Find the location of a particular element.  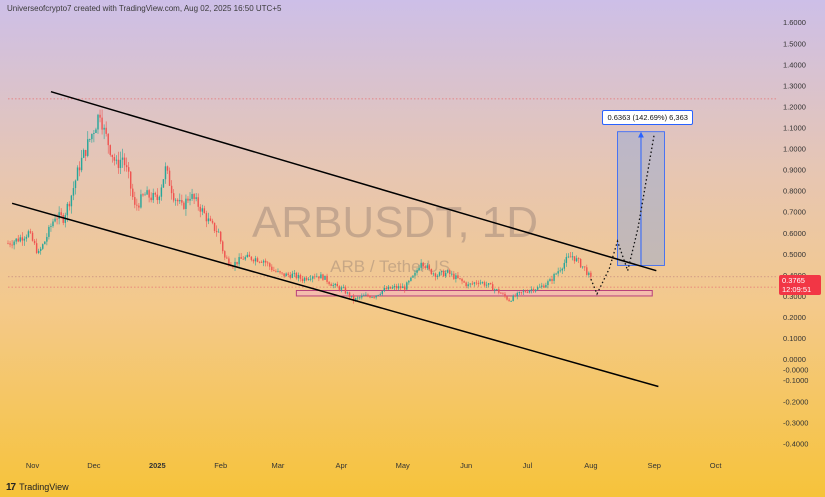

support-zone-rect is located at coordinates (474, 293).